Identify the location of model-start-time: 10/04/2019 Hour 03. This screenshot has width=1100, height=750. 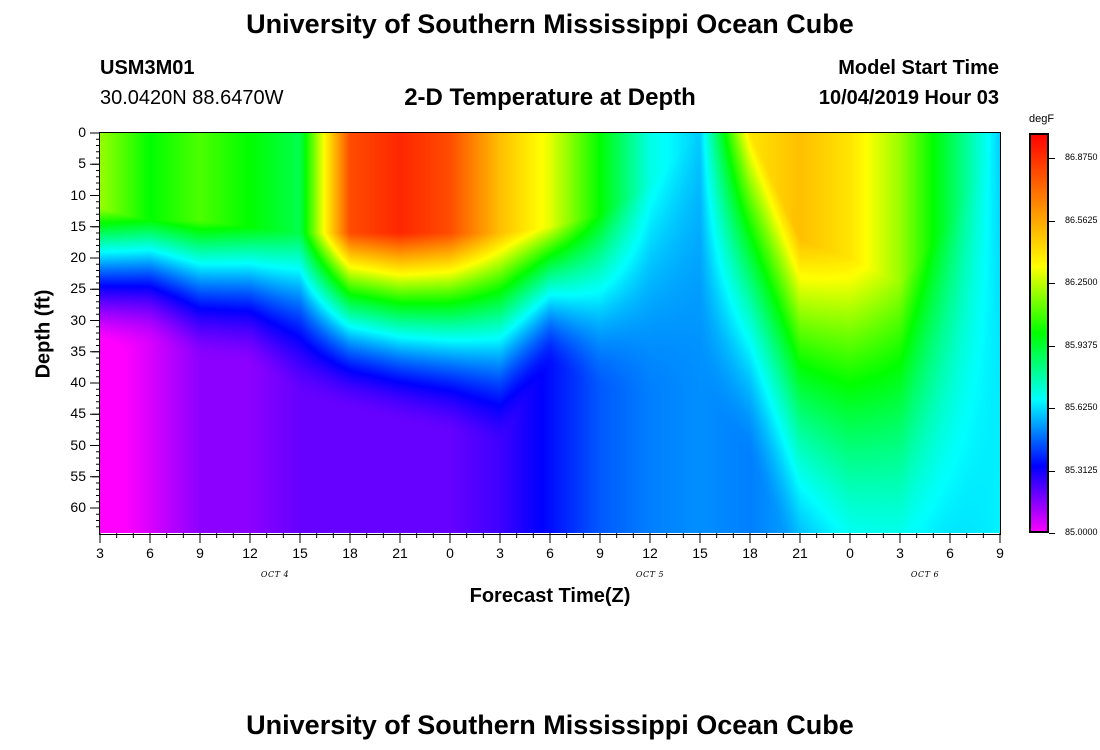
(908, 98).